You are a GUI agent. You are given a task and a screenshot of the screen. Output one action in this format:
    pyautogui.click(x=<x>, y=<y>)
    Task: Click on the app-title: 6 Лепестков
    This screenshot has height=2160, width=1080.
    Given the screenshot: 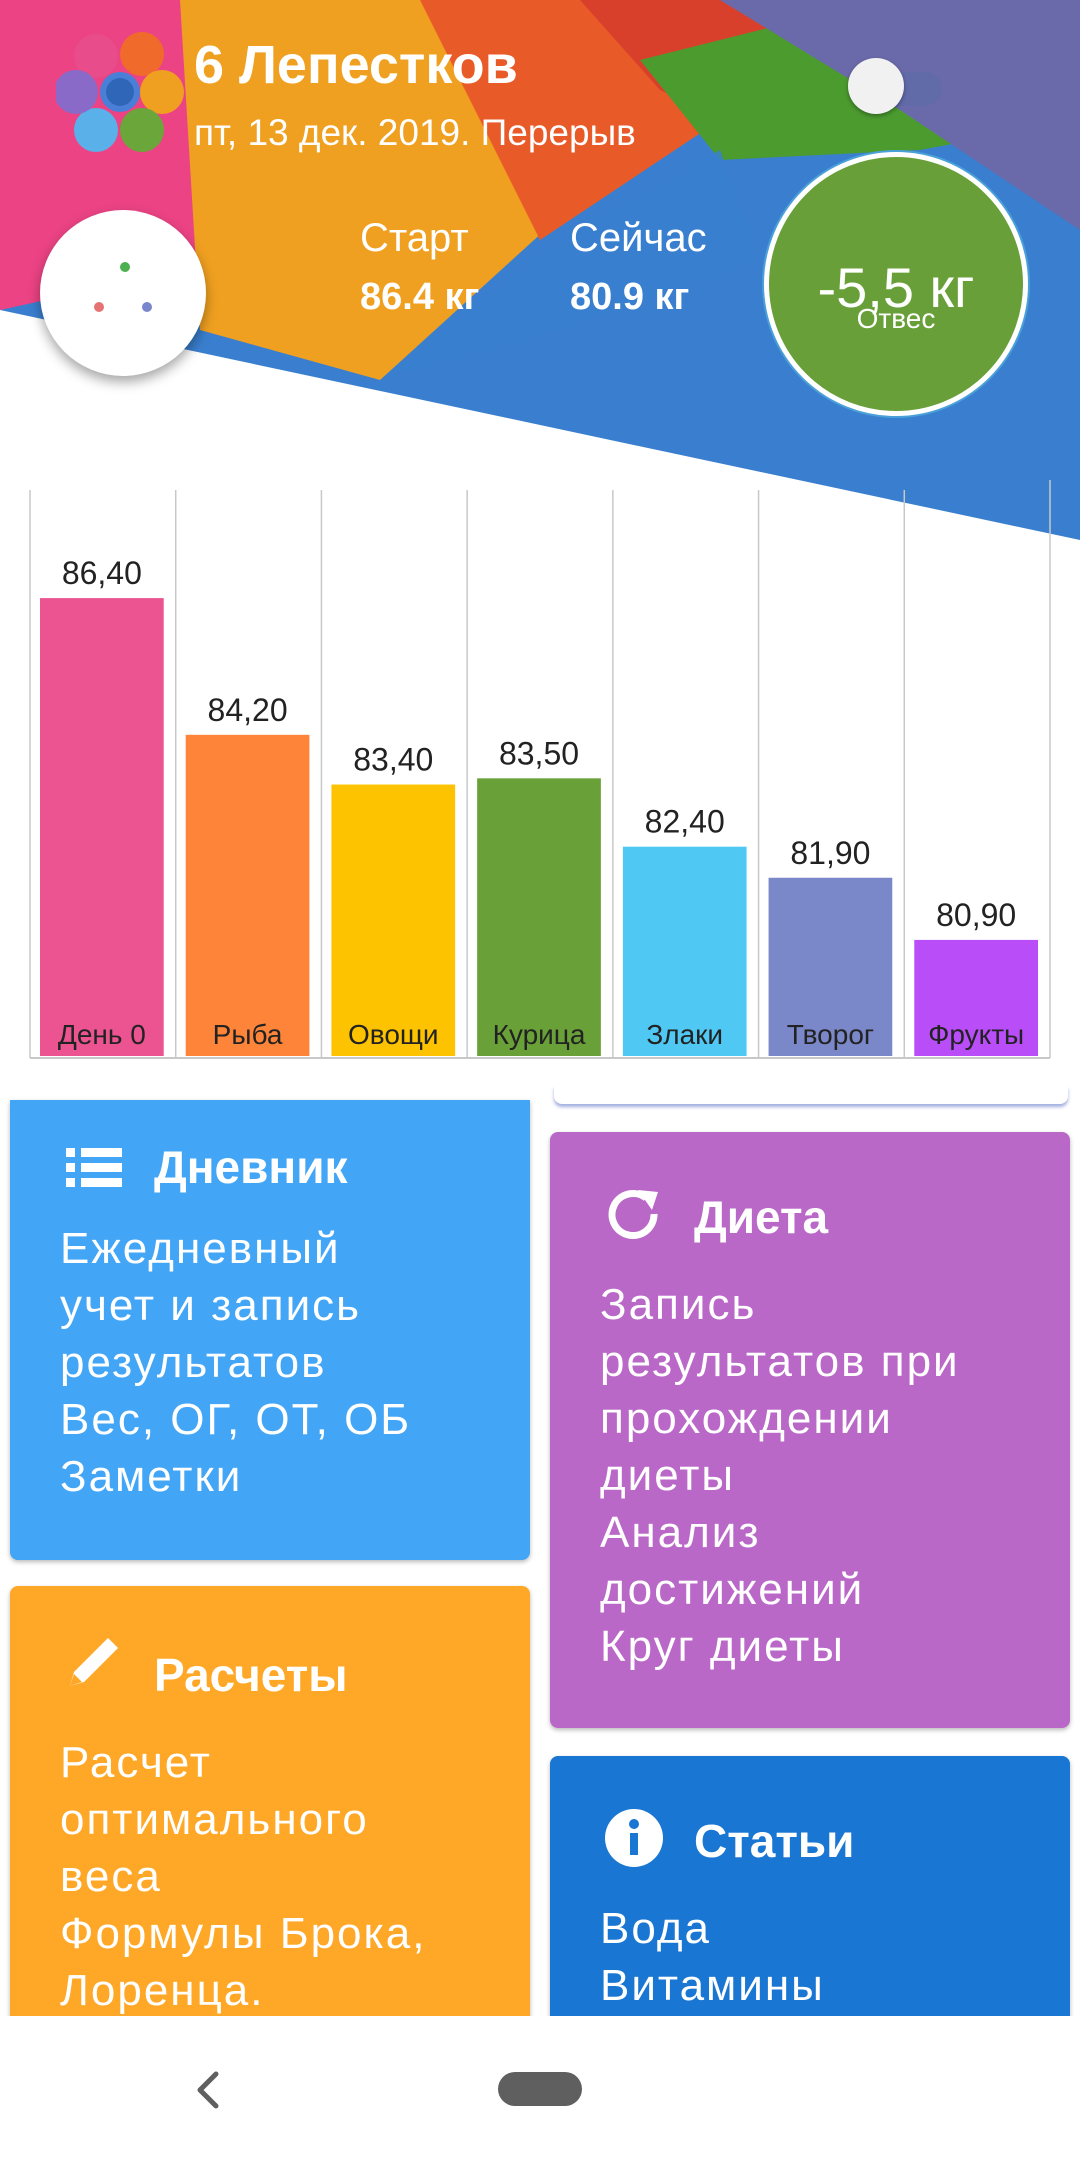 What is the action you would take?
    pyautogui.click(x=356, y=65)
    